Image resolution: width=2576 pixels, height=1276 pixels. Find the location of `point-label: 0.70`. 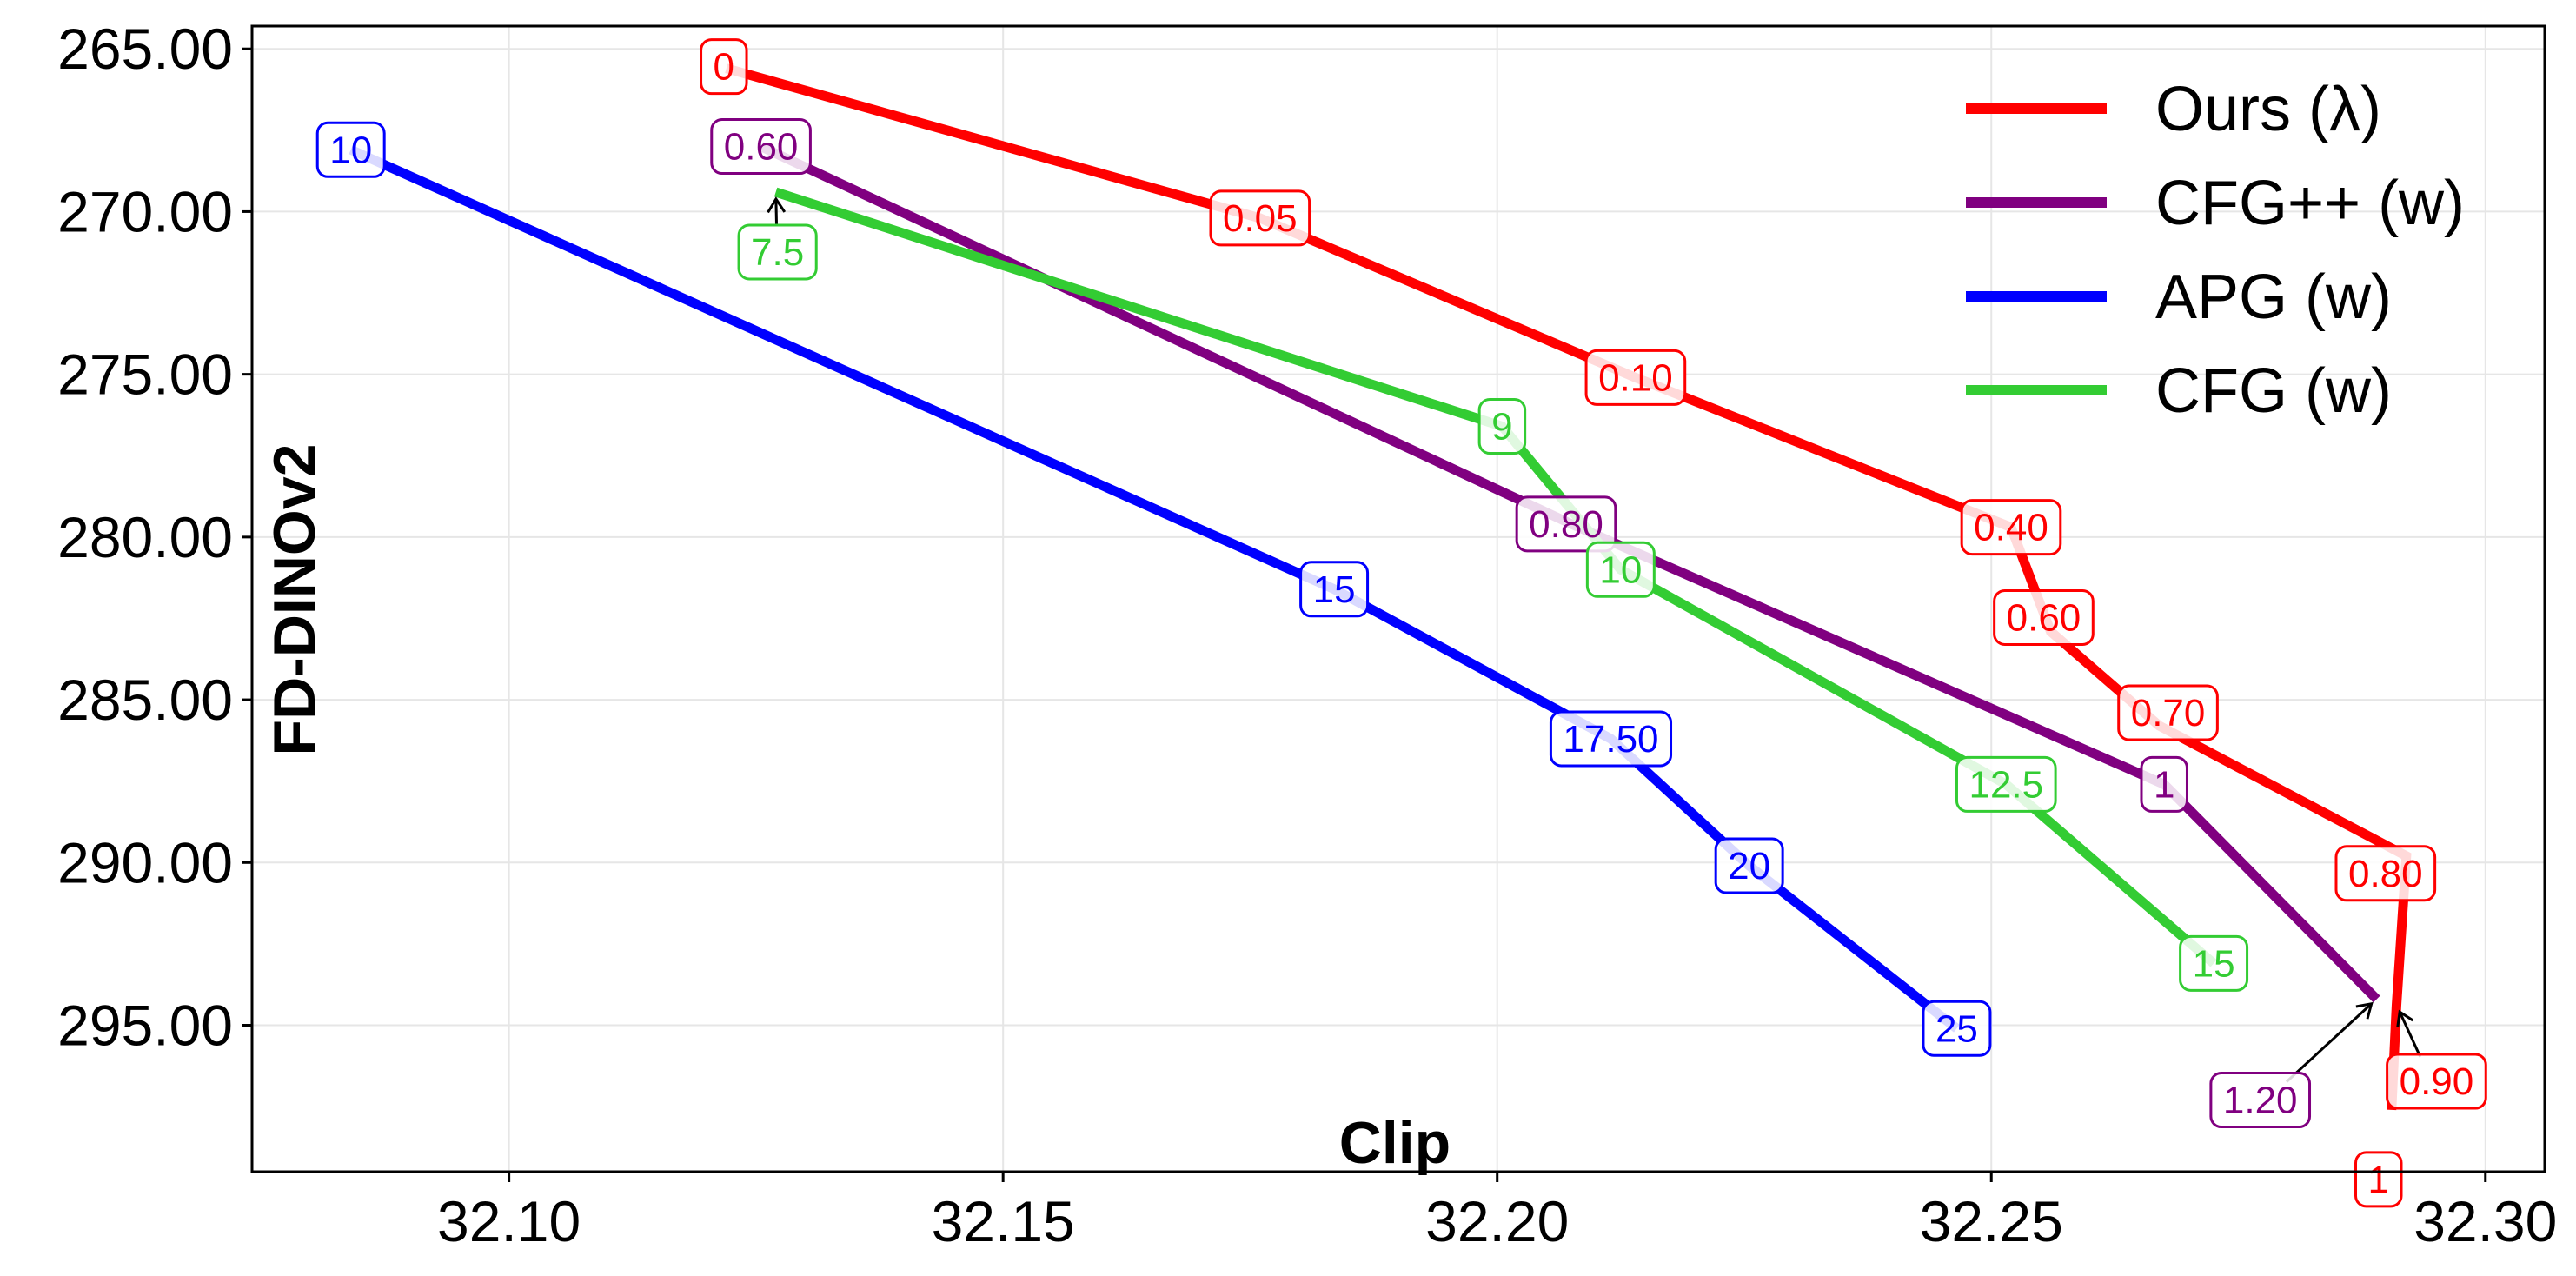

point-label: 0.70 is located at coordinates (2168, 713).